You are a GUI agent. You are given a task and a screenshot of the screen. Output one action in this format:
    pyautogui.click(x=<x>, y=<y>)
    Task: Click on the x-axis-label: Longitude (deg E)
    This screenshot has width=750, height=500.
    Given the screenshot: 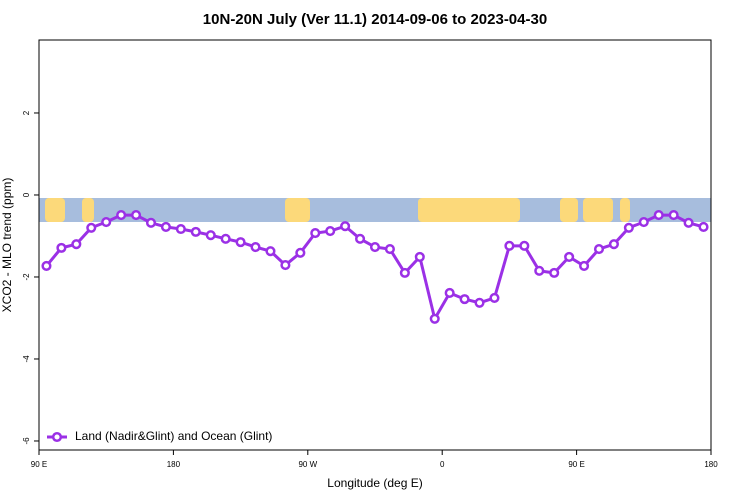 What is the action you would take?
    pyautogui.click(x=374, y=483)
    